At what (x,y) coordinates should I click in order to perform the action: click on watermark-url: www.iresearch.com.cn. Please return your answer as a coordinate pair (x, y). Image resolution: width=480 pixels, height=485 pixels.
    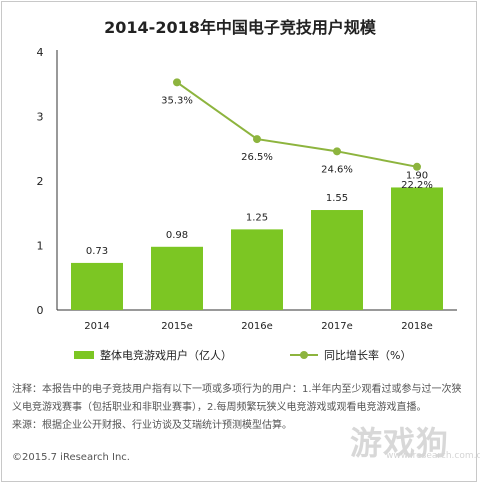
    Looking at the image, I should click on (433, 456).